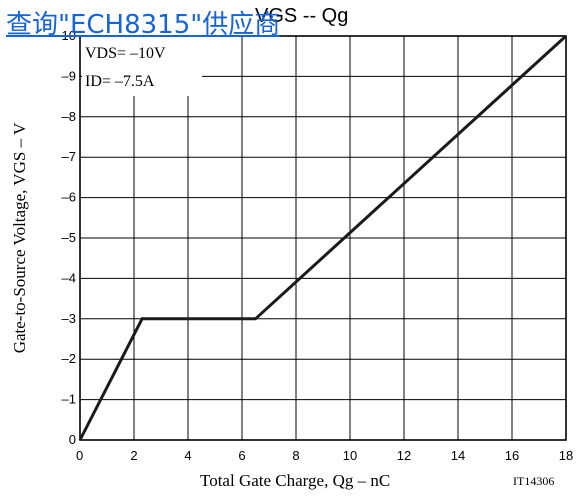 The height and width of the screenshot is (497, 580). Describe the element at coordinates (295, 480) in the screenshot. I see `x-axis-label: Total Gate Charge, Qg – nC` at that location.